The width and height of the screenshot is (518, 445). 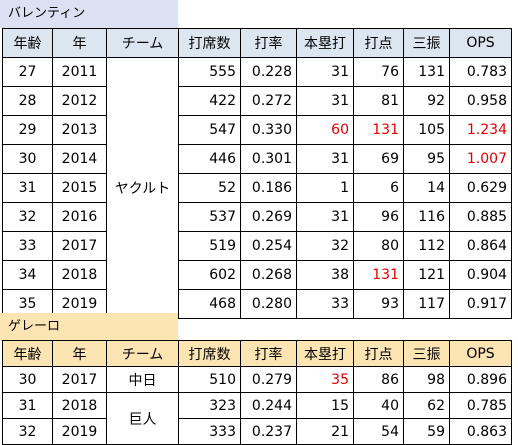 What do you see at coordinates (268, 275) in the screenshot?
I see `cell-avg: 0.268` at bounding box center [268, 275].